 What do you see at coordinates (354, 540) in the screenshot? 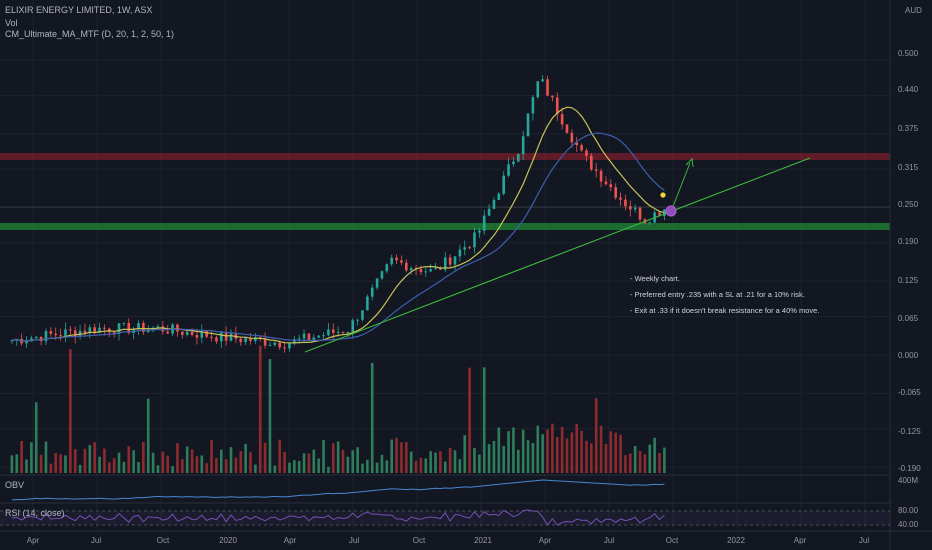
I see `time-label: Jul` at bounding box center [354, 540].